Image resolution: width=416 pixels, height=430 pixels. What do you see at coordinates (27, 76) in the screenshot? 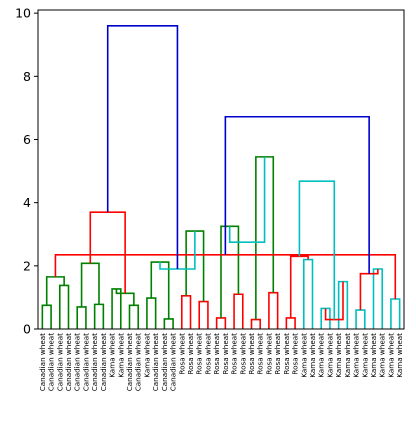
I see `y-tick-label: 8` at bounding box center [27, 76].